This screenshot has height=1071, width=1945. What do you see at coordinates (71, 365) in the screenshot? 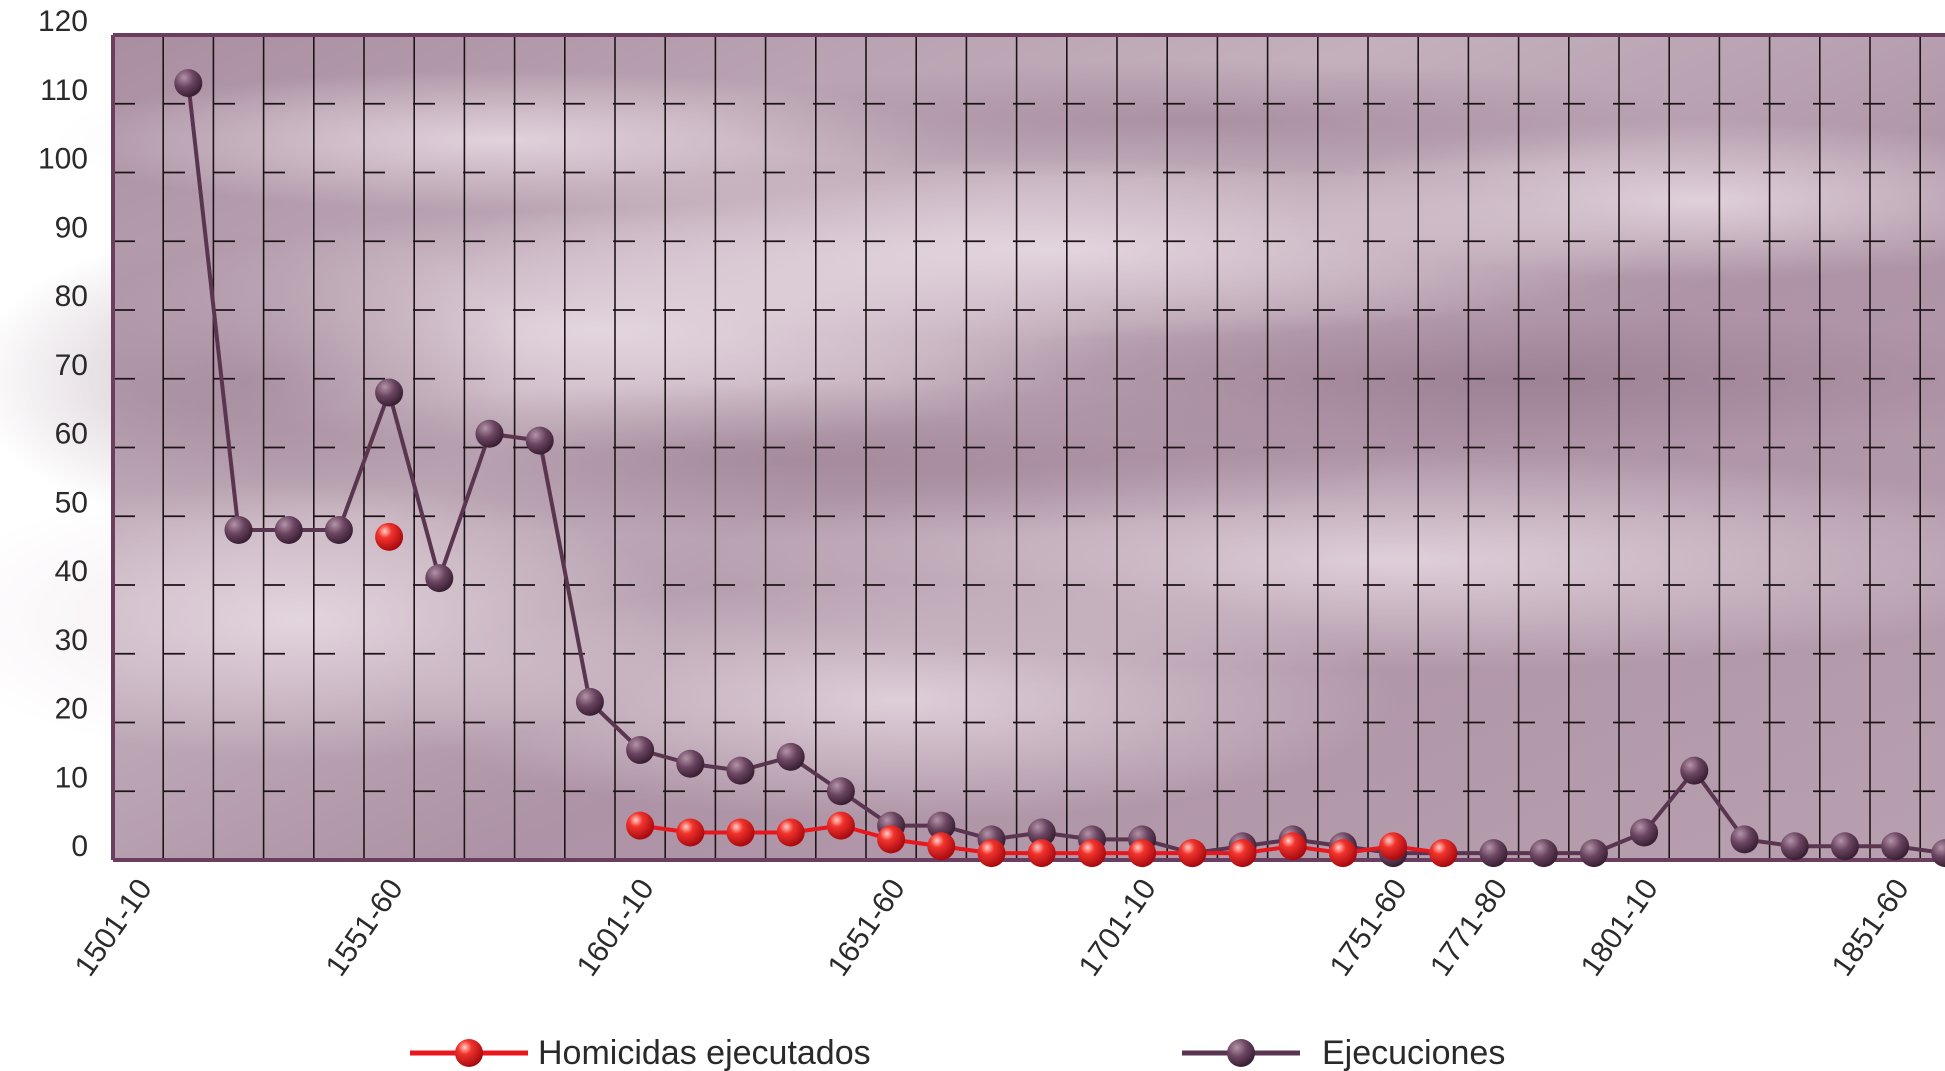
I see `y-tick-label: 70` at bounding box center [71, 365].